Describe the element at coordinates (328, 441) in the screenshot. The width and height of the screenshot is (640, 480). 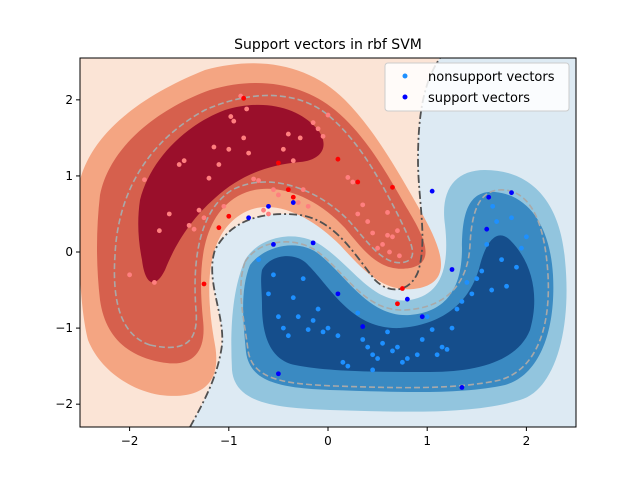
I see `x-tick-label: 0` at that location.